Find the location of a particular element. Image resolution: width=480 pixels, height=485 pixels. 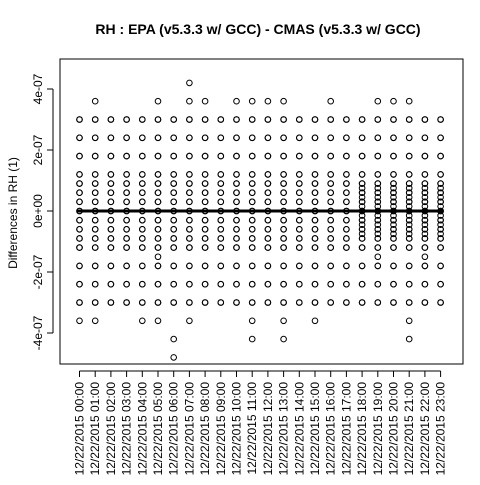

x-tick-label: 12/22/2015 12:00 is located at coordinates (268, 429).